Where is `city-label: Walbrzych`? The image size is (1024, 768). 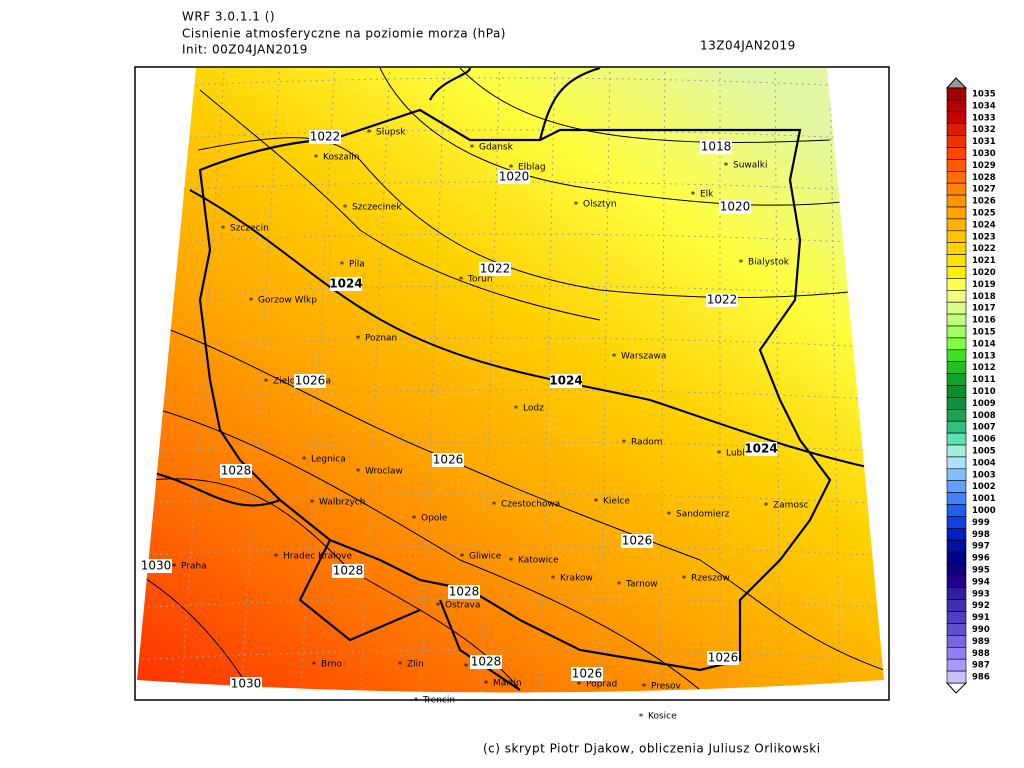
city-label: Walbrzych is located at coordinates (342, 503).